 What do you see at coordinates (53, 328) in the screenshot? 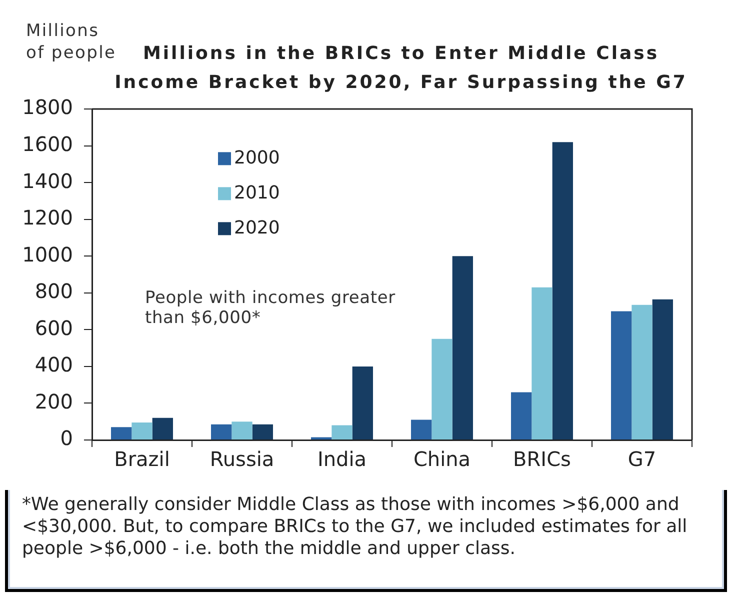
I see `y-tick-label: 600` at bounding box center [53, 328].